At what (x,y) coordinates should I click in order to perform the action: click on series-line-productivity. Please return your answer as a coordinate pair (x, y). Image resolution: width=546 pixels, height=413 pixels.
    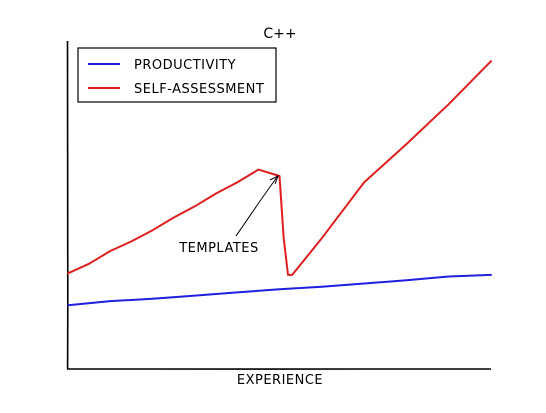
    Looking at the image, I should click on (279, 290).